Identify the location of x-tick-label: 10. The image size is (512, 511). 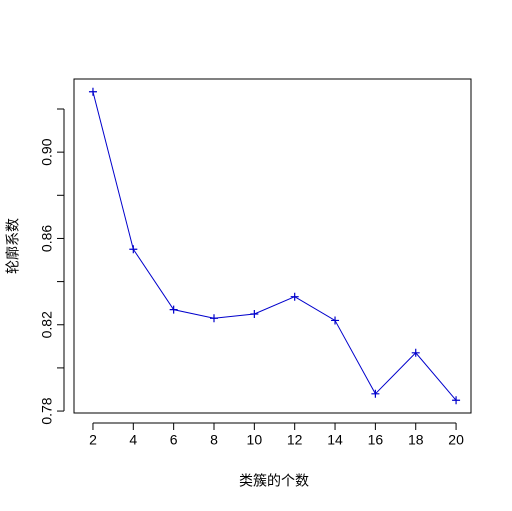
(255, 440).